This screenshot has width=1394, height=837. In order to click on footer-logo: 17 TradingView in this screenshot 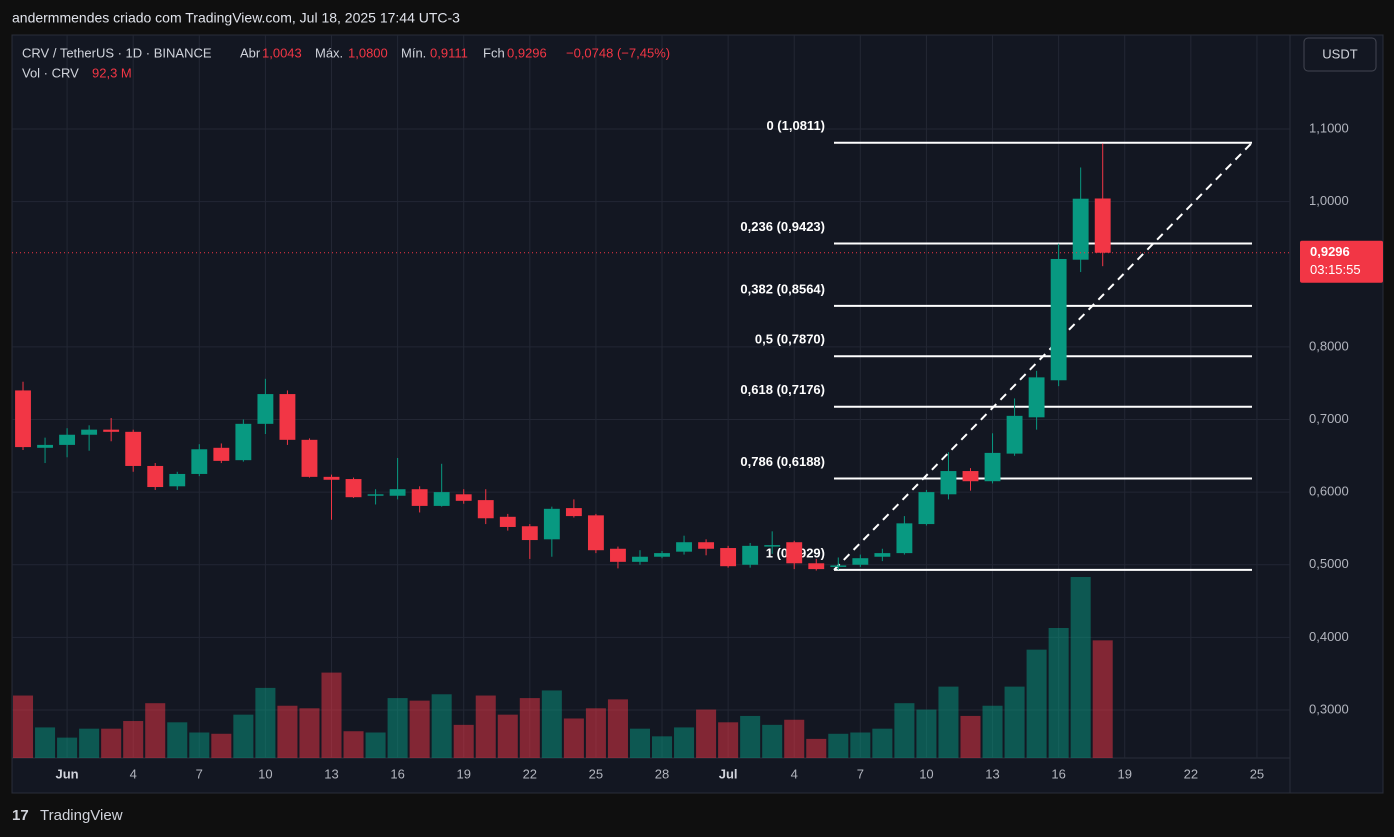, I will do `click(67, 815)`.